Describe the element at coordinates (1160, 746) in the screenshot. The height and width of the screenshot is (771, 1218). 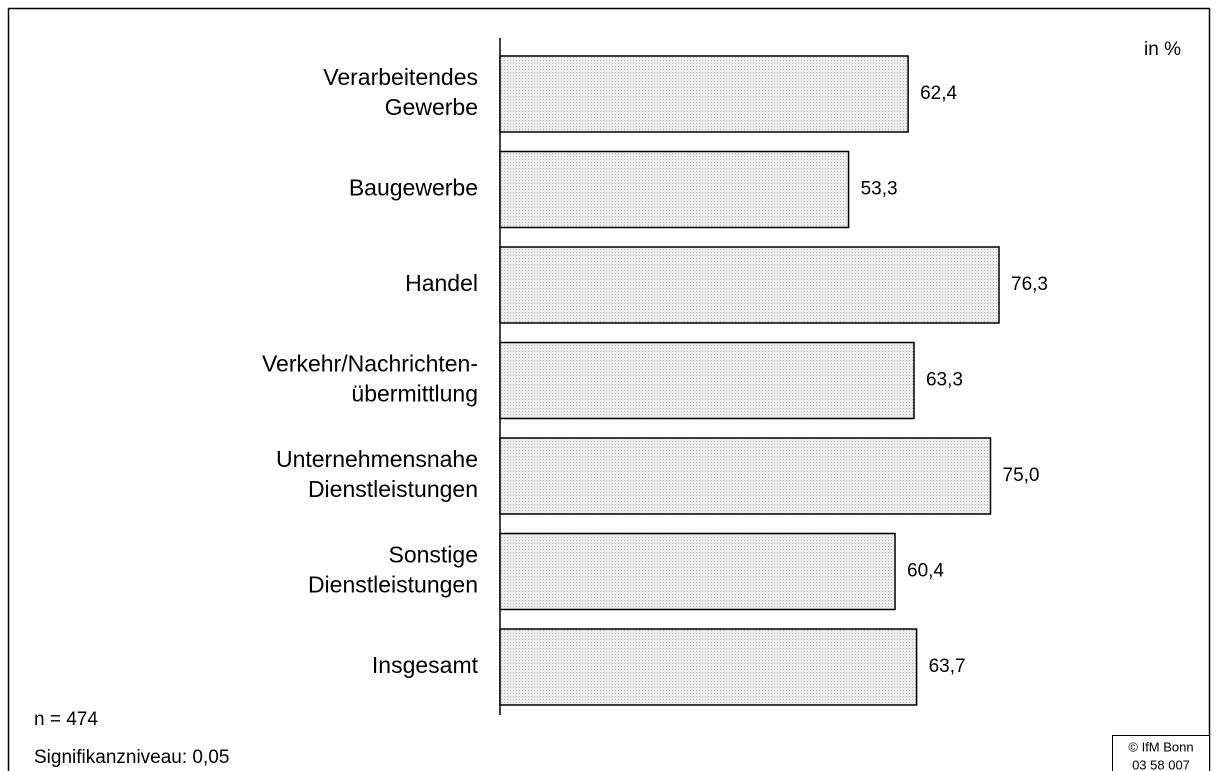
I see `source: © IfM Bonn` at that location.